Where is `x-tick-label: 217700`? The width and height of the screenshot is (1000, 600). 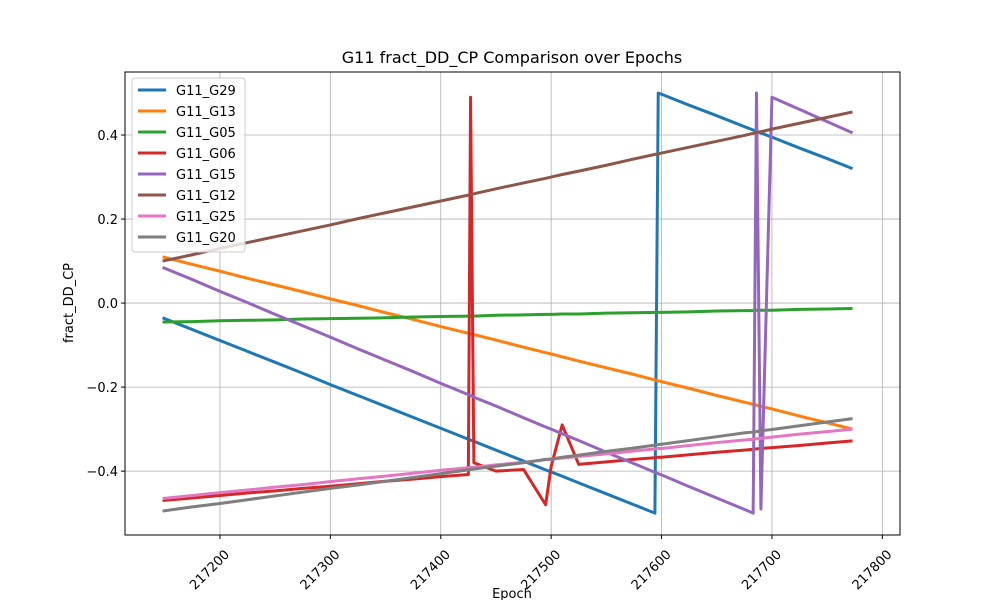
x-tick-label: 217700 is located at coordinates (762, 570).